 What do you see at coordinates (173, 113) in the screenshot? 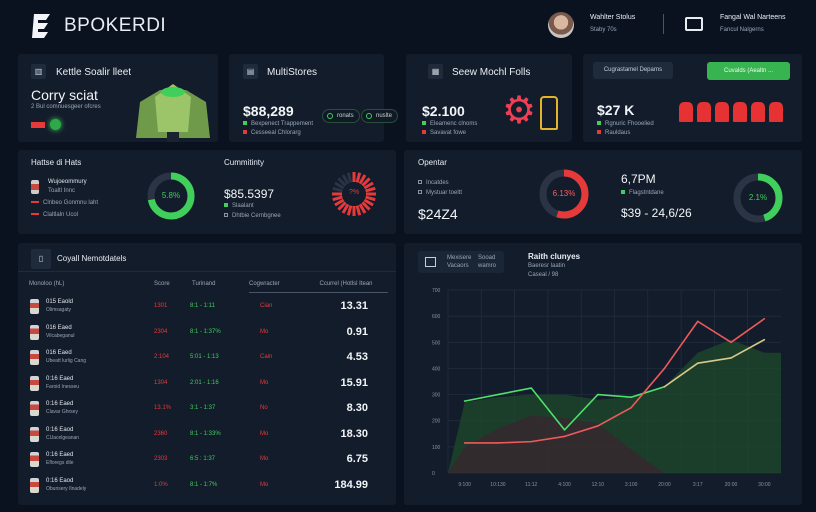
I see `armor-illustration` at bounding box center [173, 113].